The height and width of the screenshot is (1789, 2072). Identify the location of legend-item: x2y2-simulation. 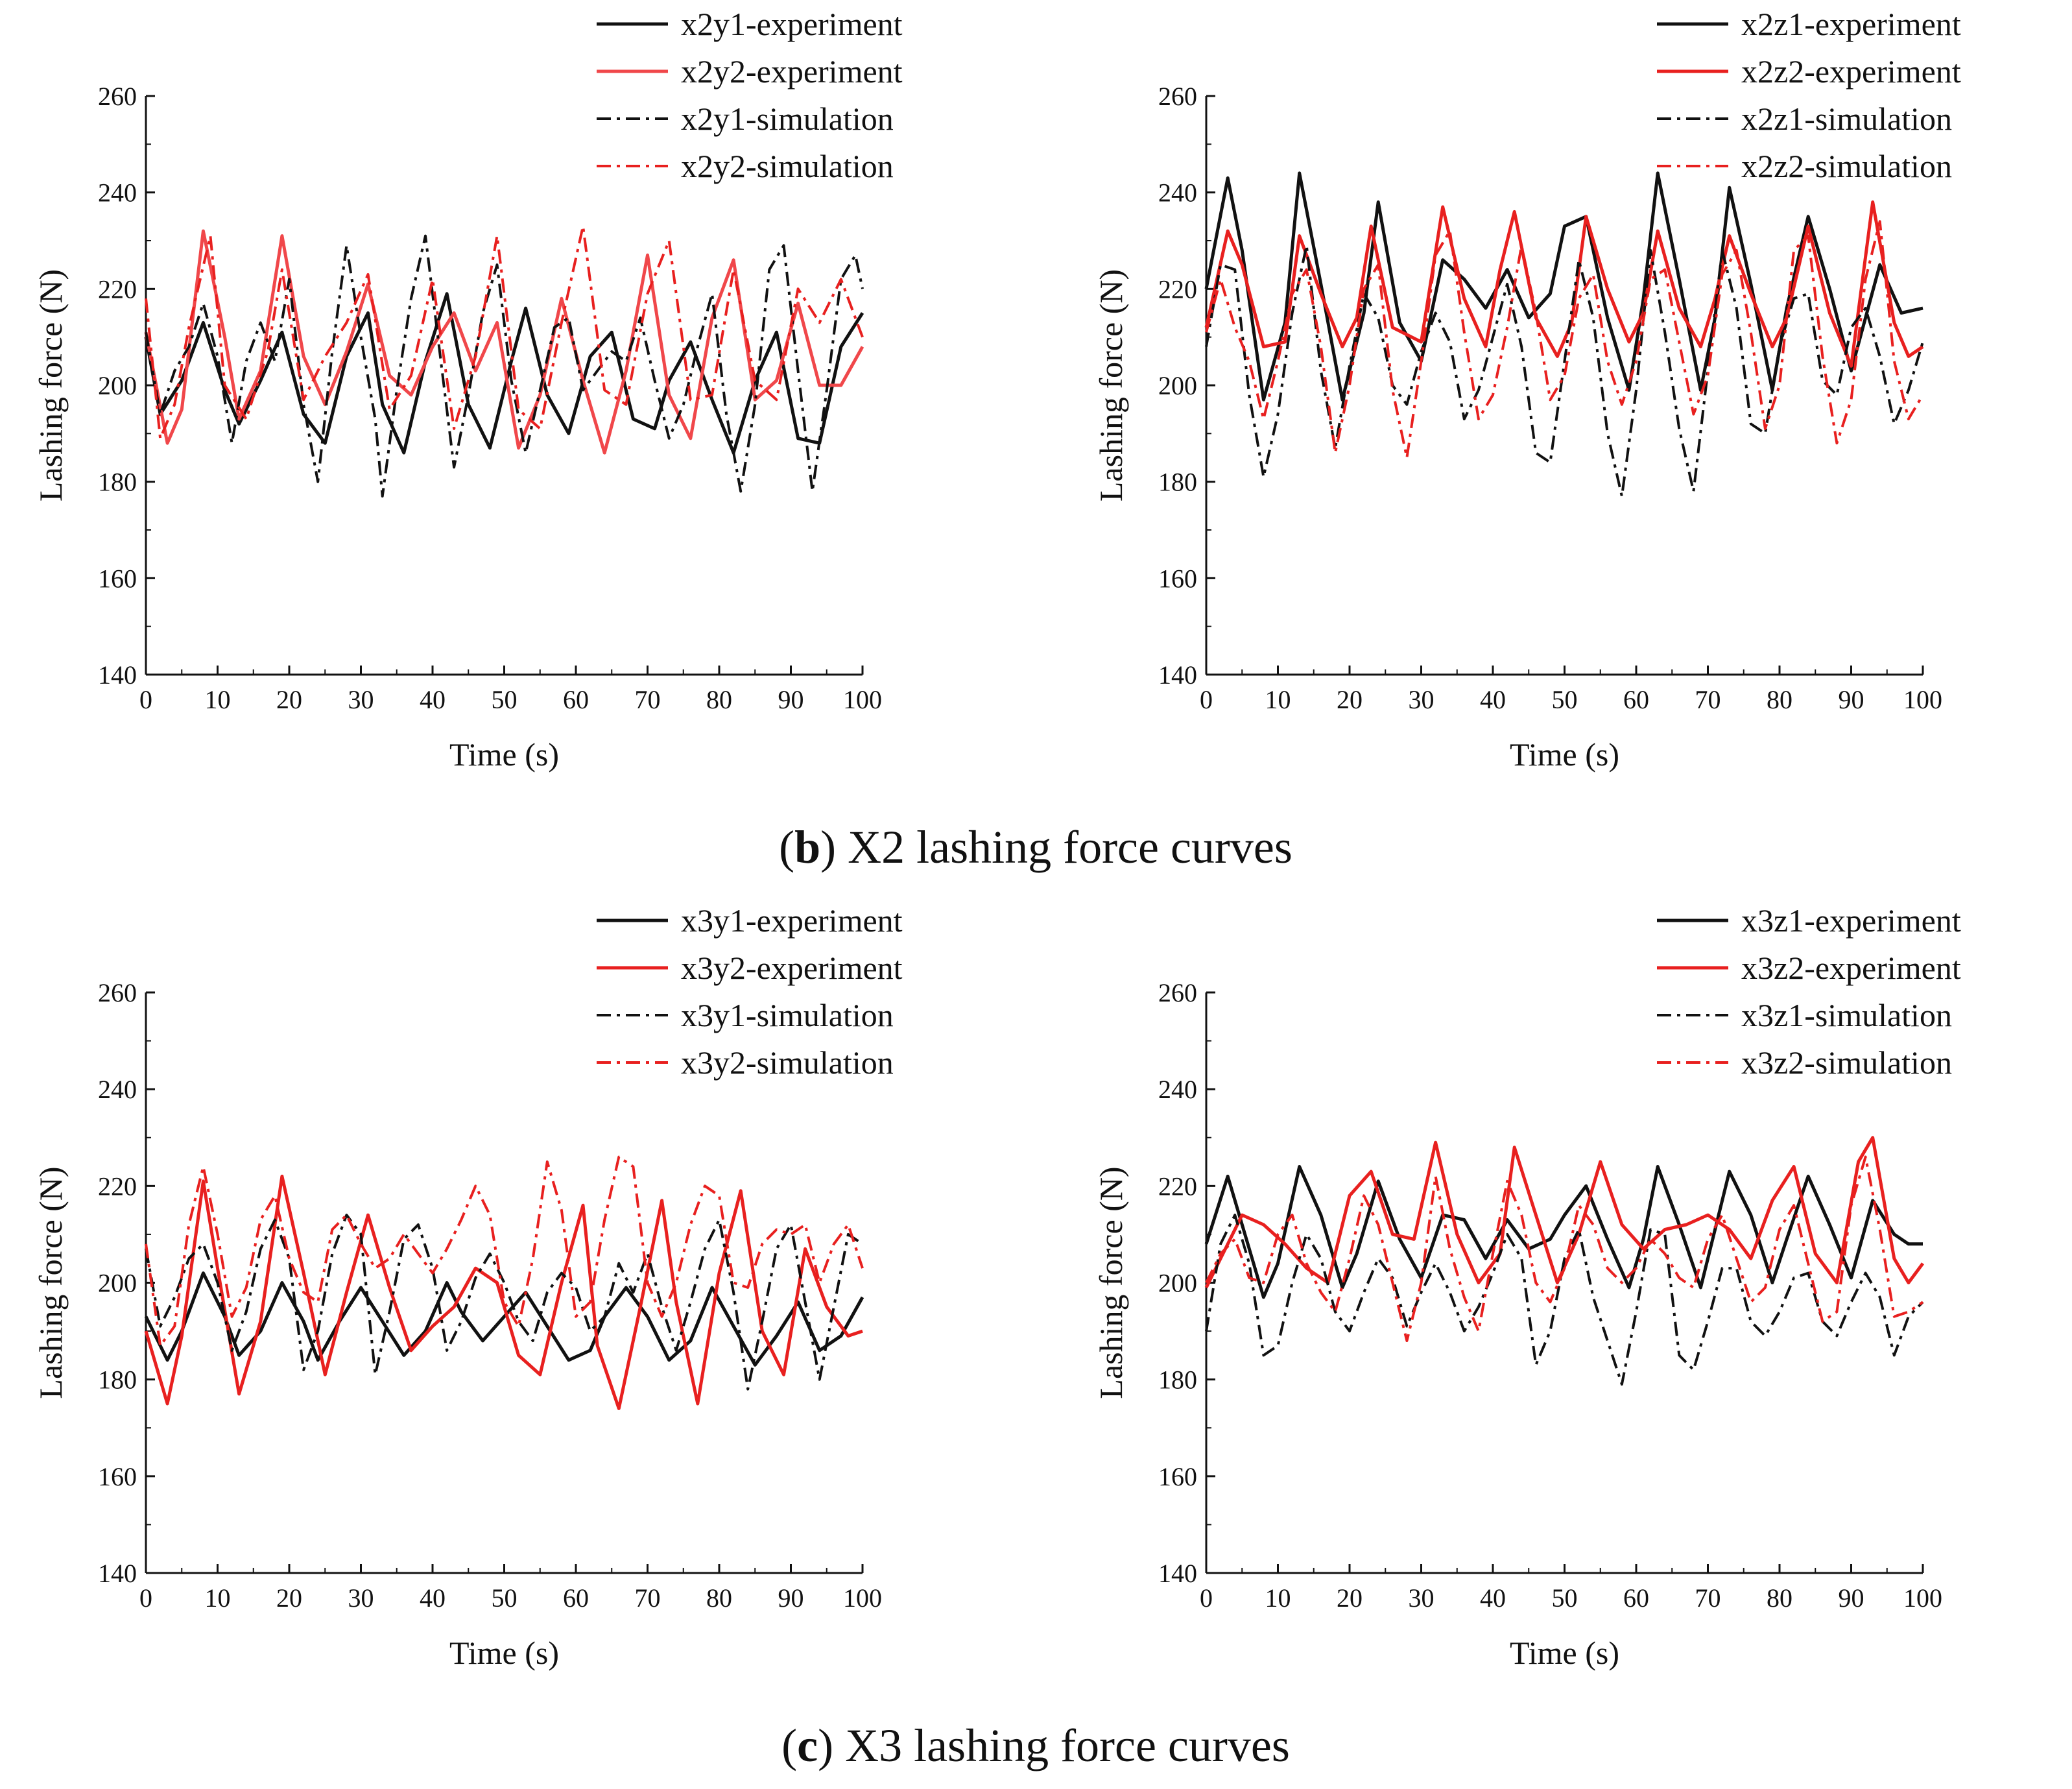
(746, 166).